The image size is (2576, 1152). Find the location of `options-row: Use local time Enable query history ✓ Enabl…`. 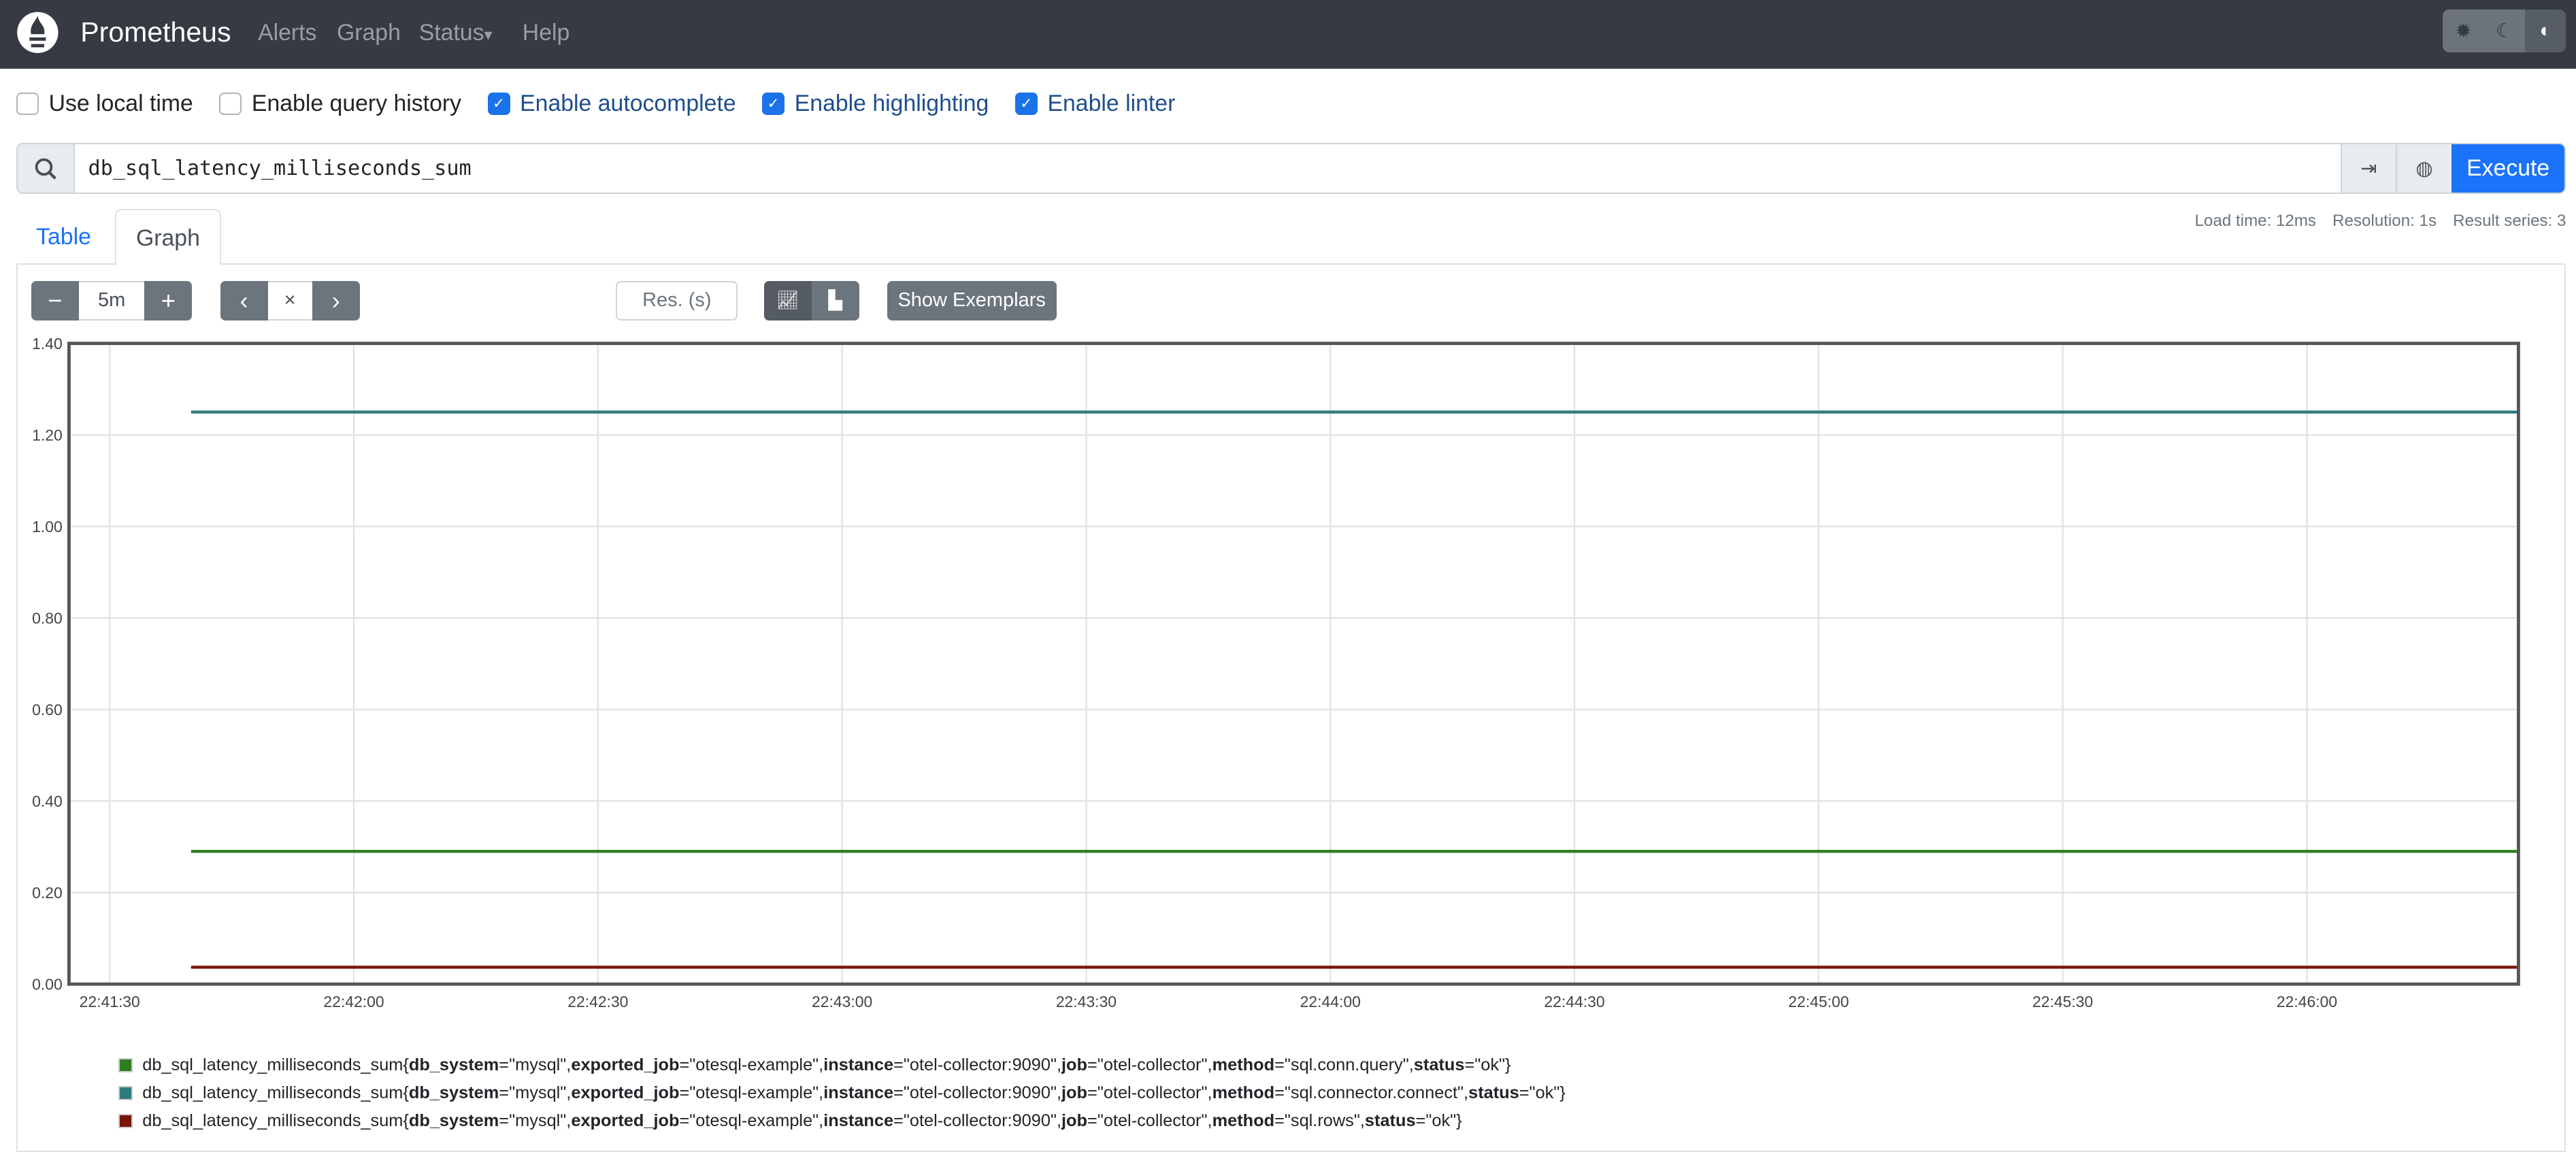

options-row: Use local time Enable query history ✓ Enabl… is located at coordinates (596, 103).